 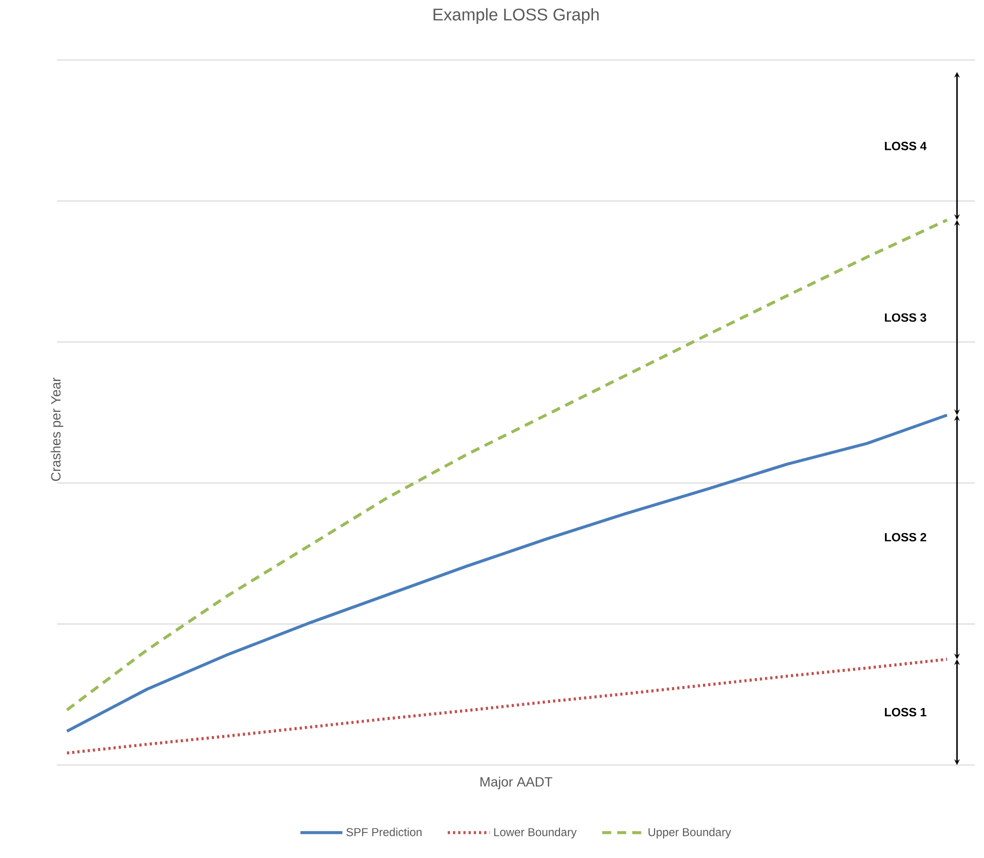 What do you see at coordinates (690, 833) in the screenshot?
I see `legend-label: Upper Boundary` at bounding box center [690, 833].